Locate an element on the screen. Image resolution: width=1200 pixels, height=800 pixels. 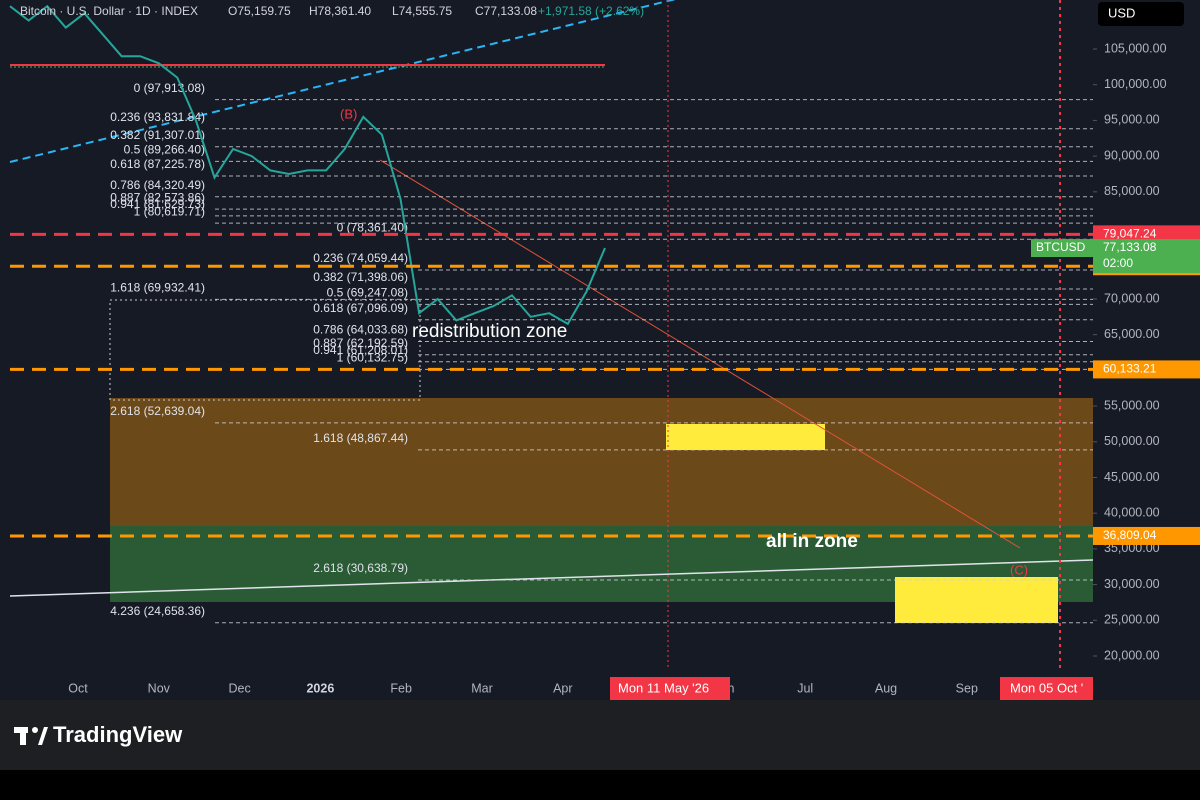
bottom-strip is located at coordinates (600, 785).